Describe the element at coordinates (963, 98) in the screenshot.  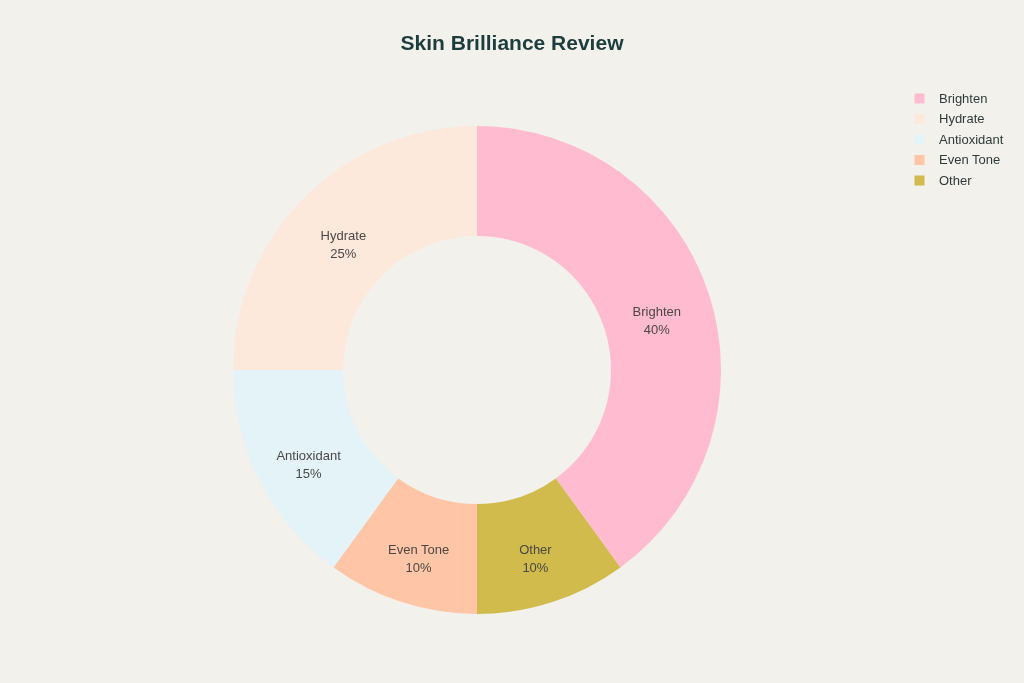
I see `legend-label: Brighten` at that location.